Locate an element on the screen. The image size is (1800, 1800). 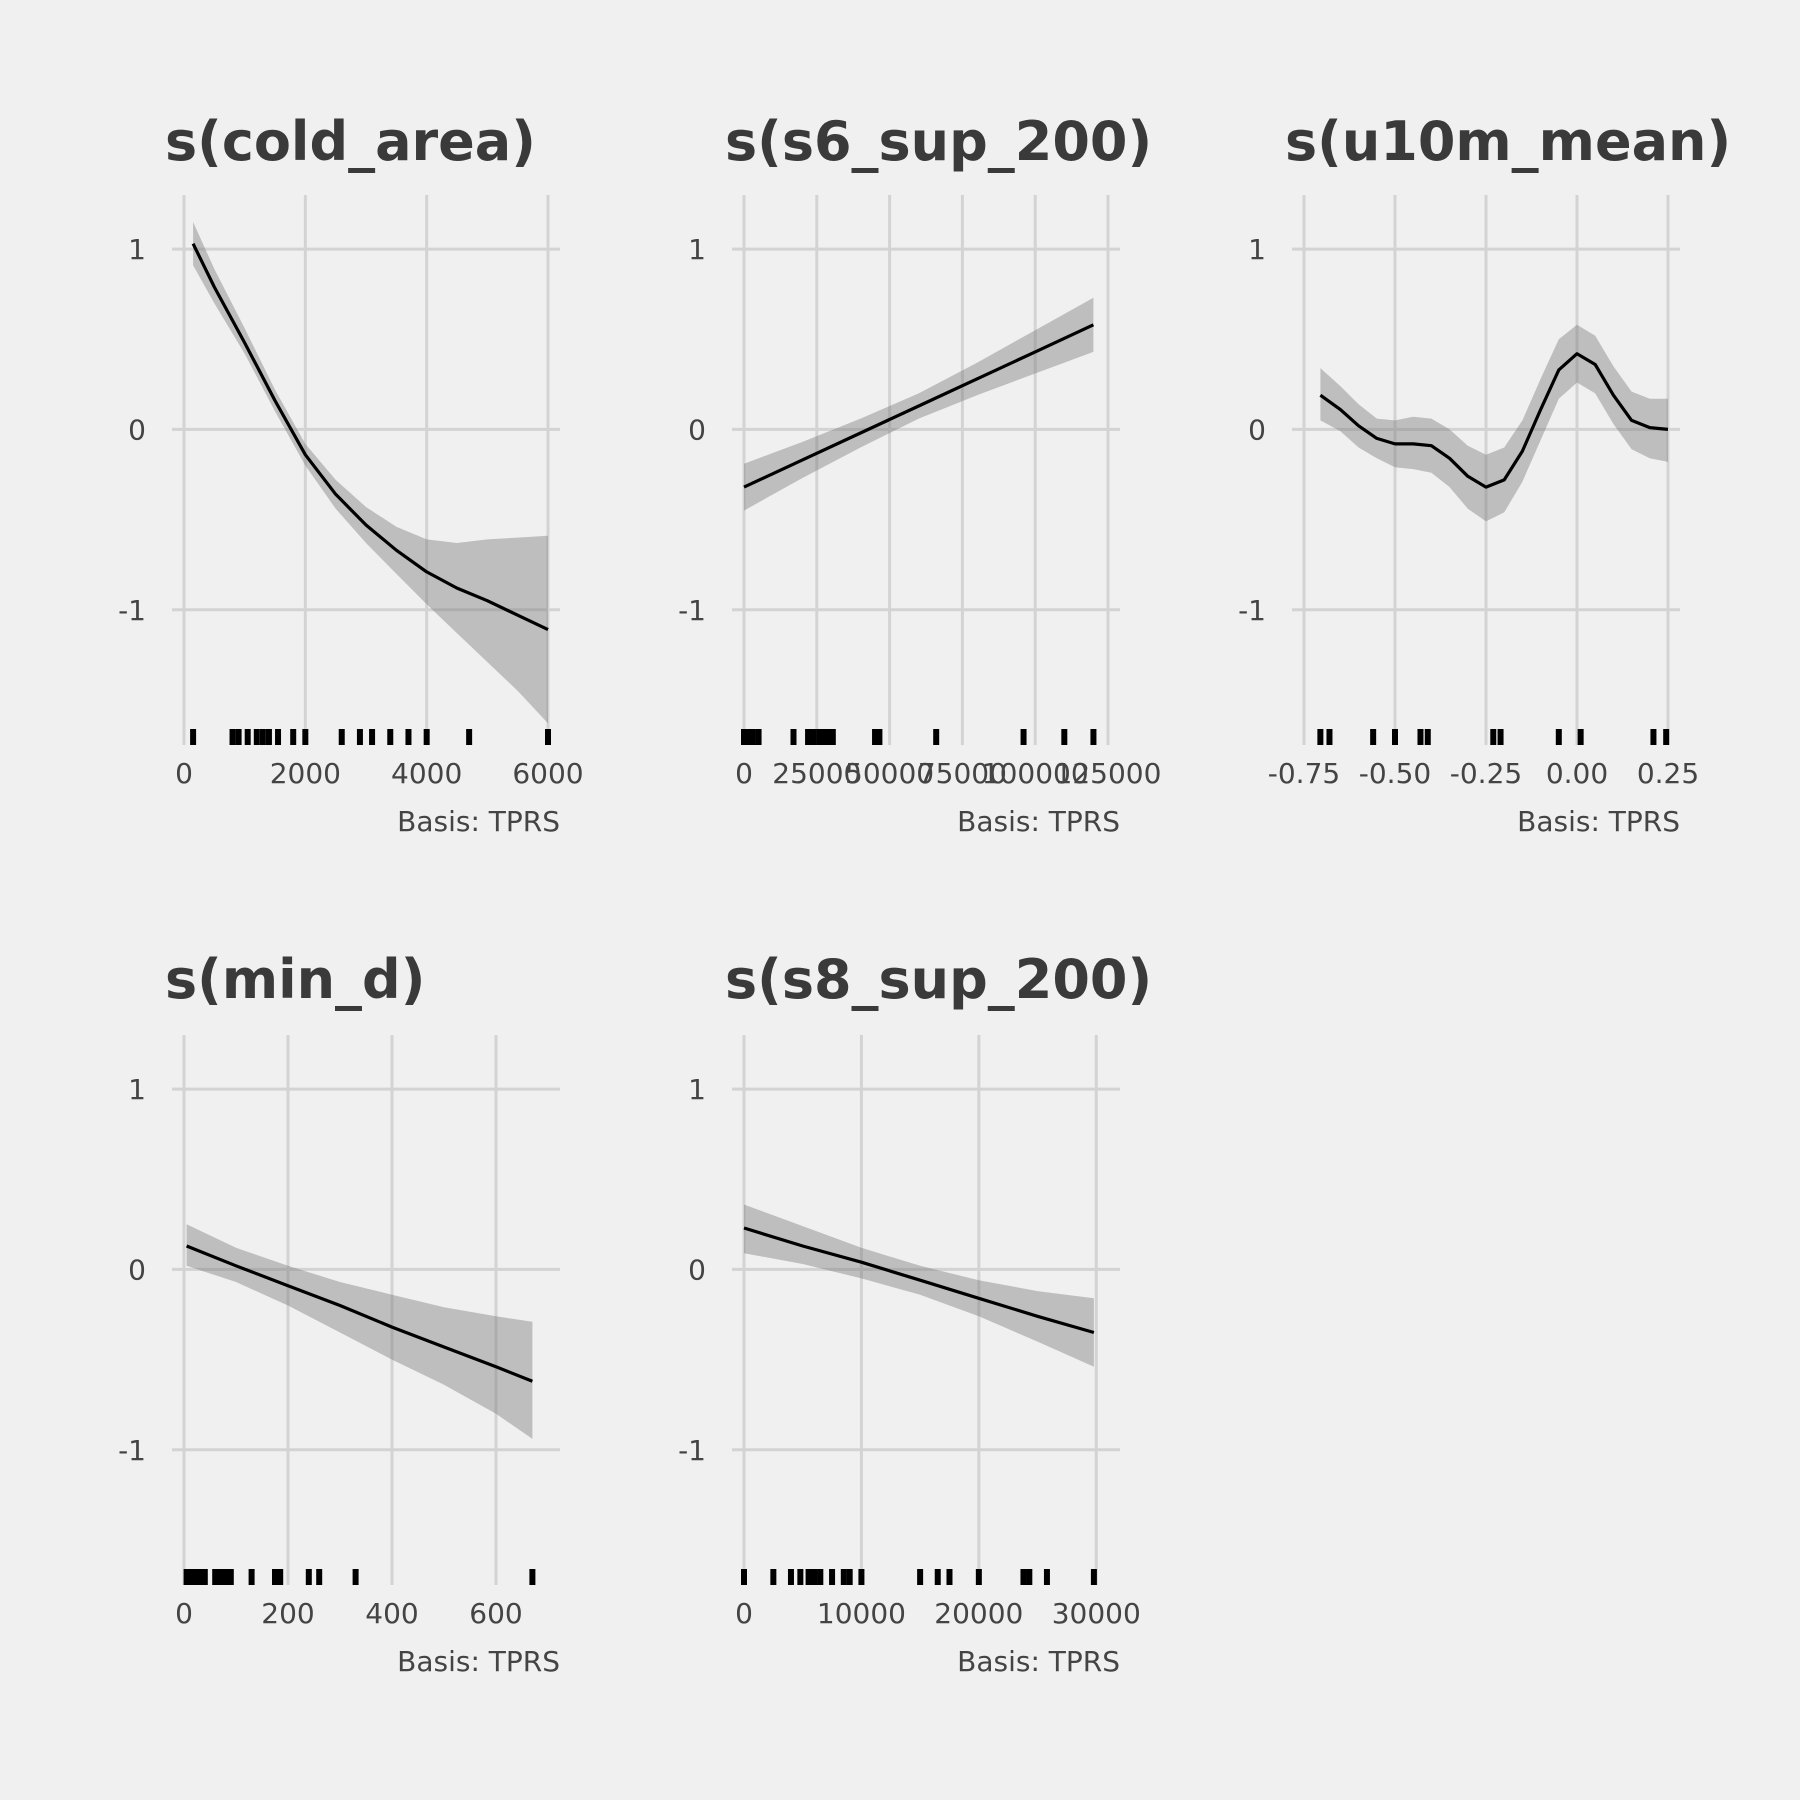
panel-title: s(cold_area) is located at coordinates (350, 141).